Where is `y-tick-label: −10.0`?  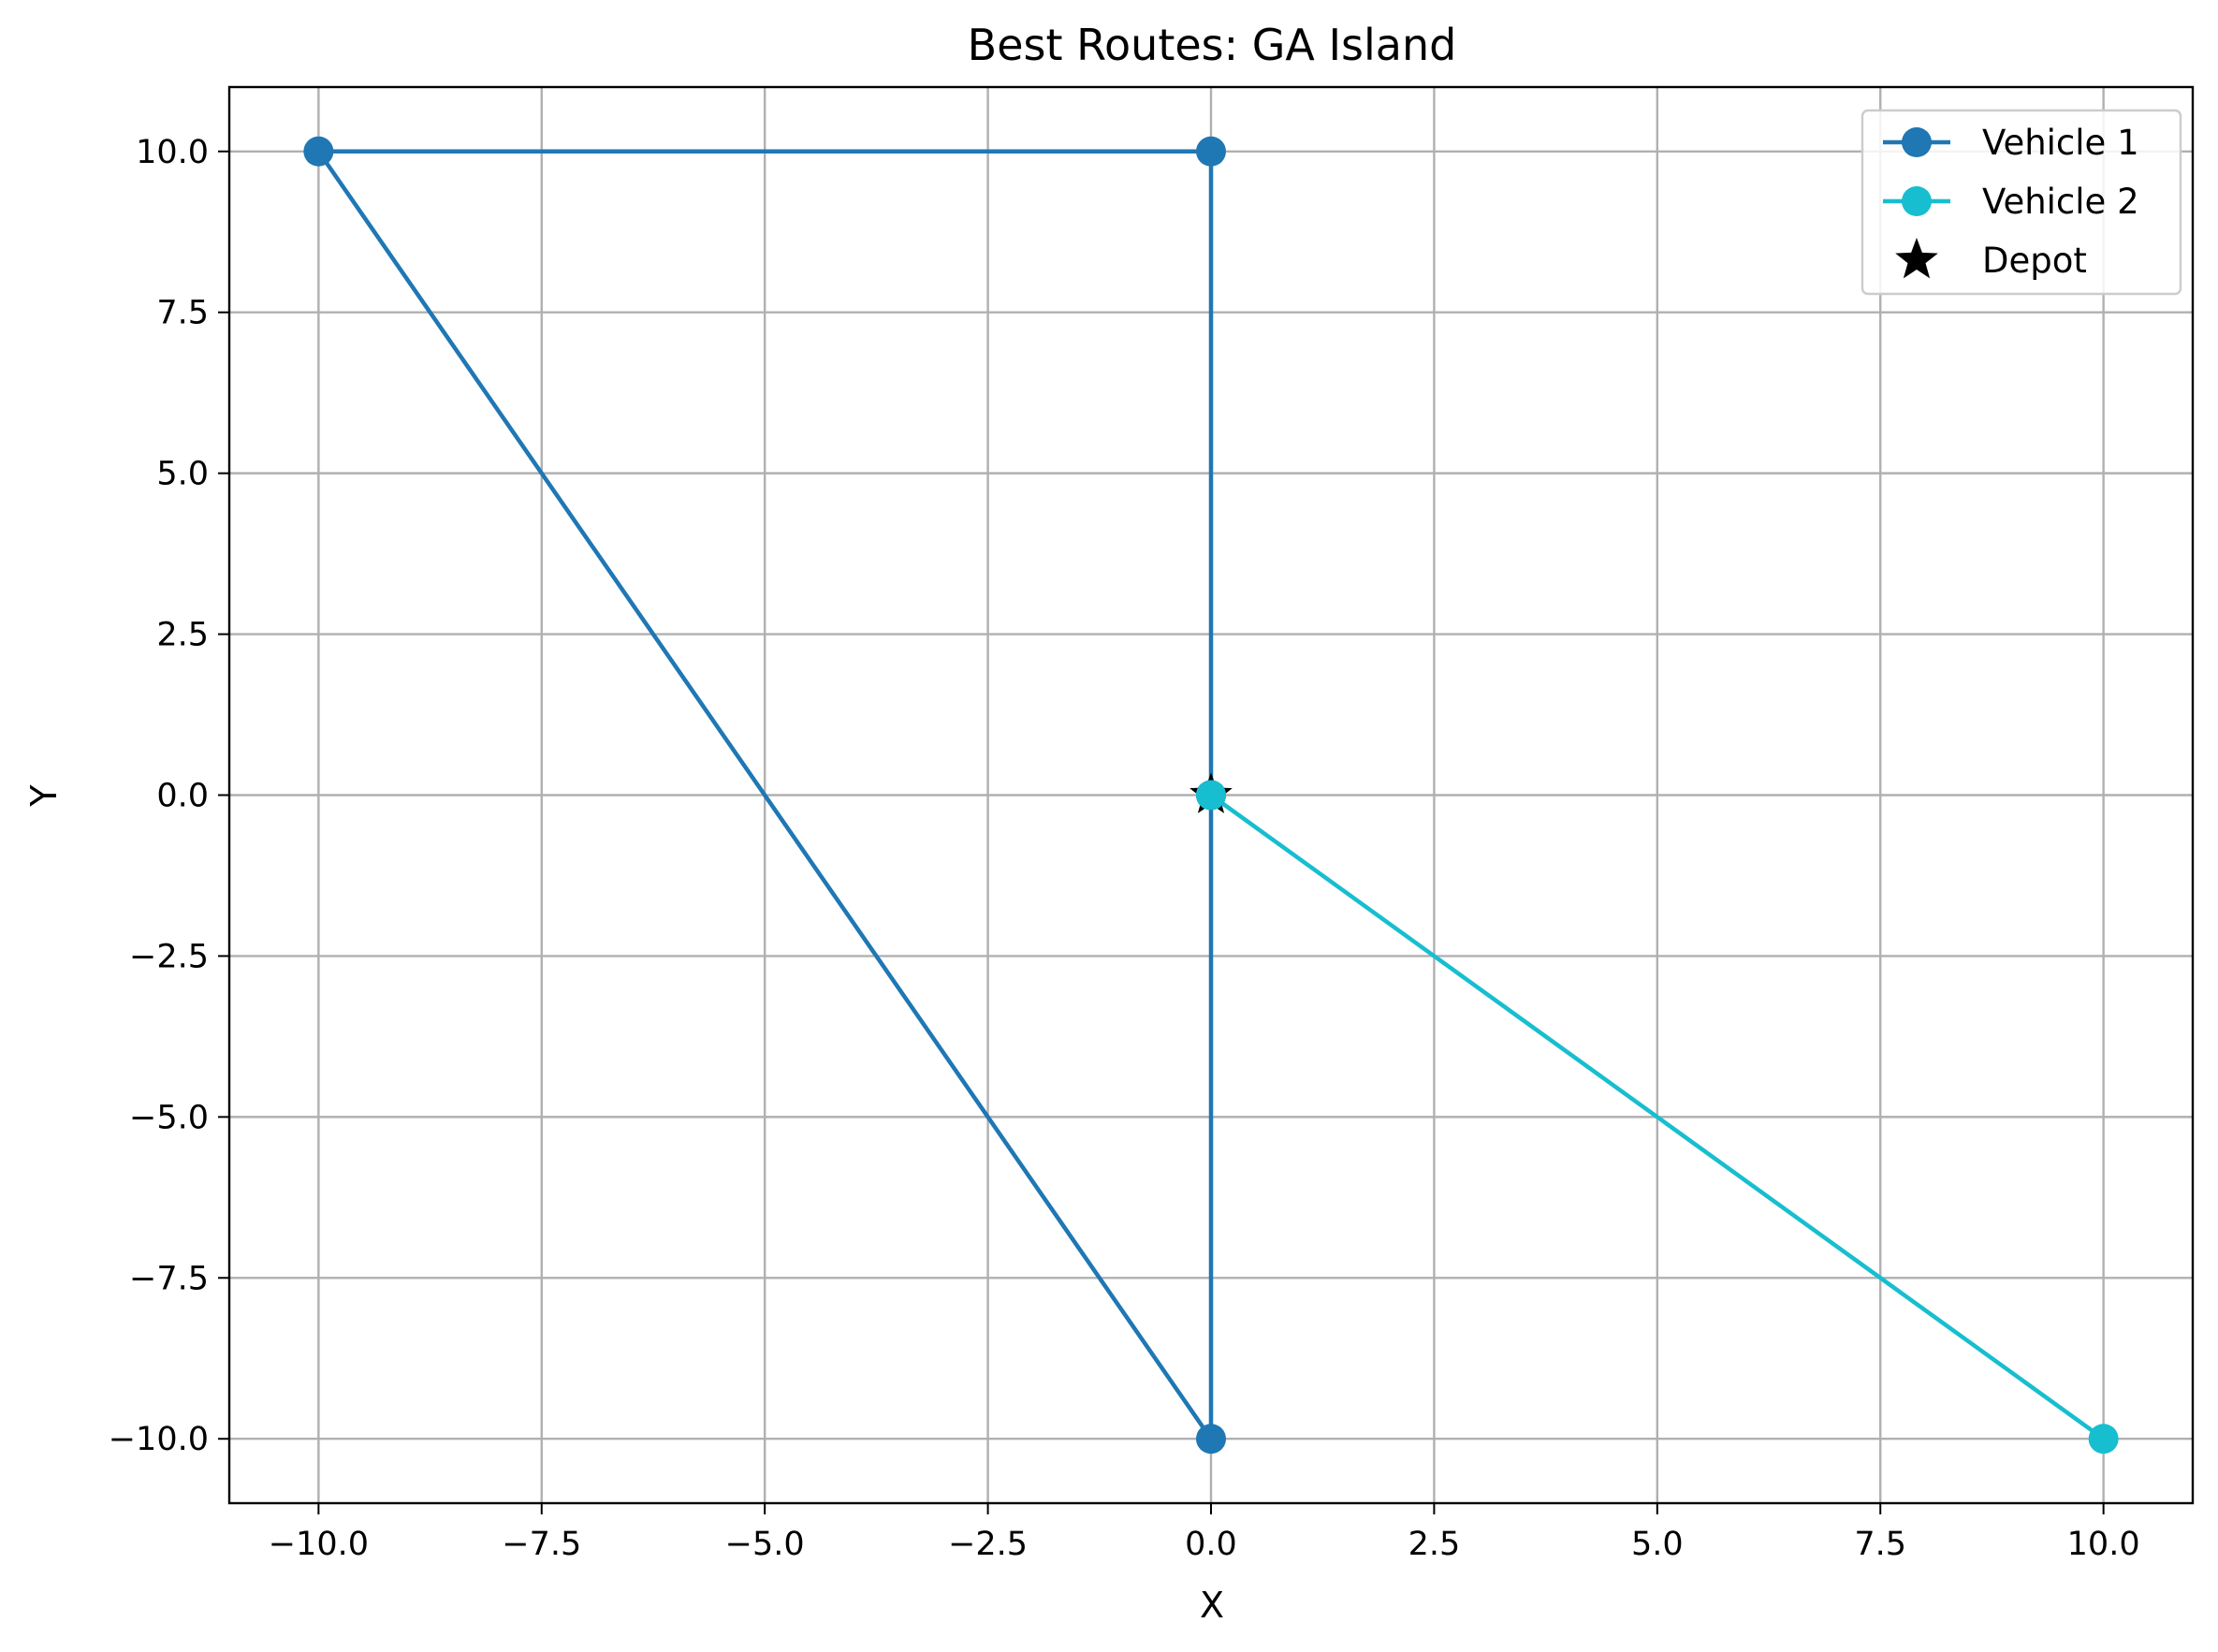 y-tick-label: −10.0 is located at coordinates (159, 1440).